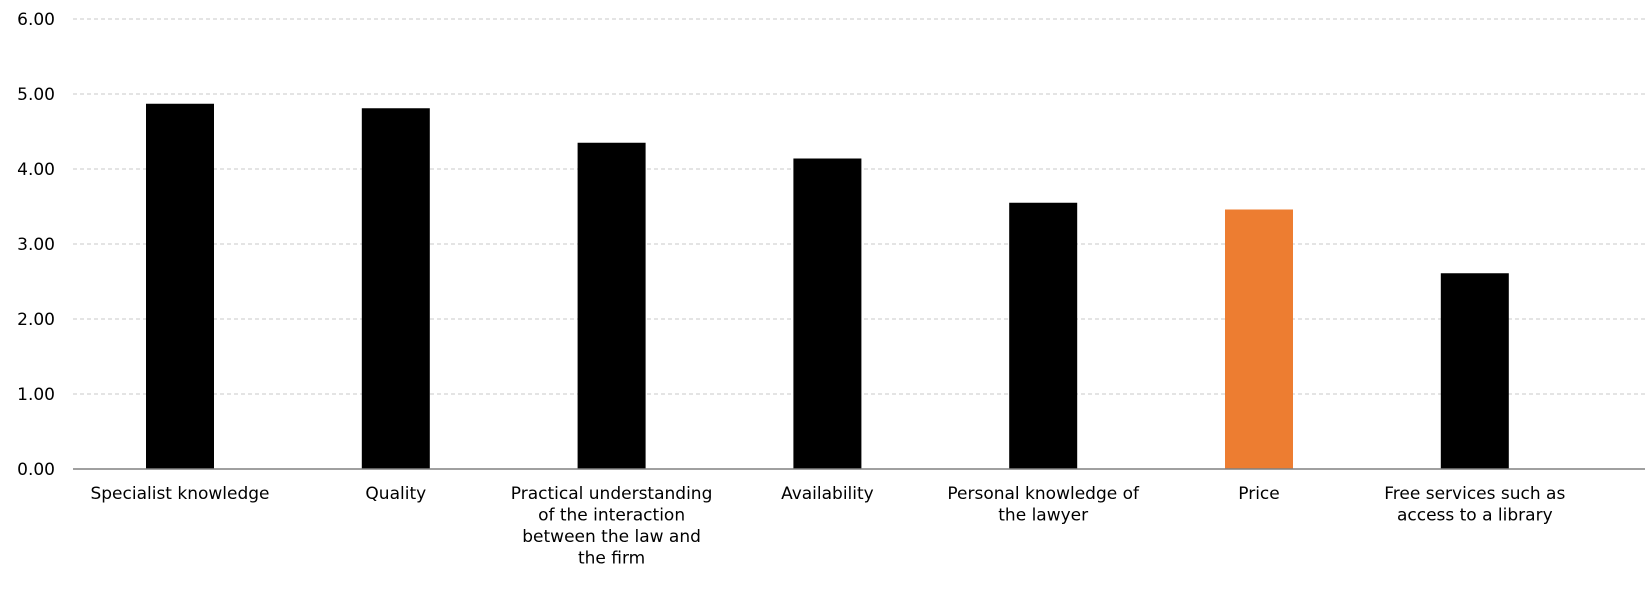  I want to click on y-tick-label: 0.00, so click(36, 470).